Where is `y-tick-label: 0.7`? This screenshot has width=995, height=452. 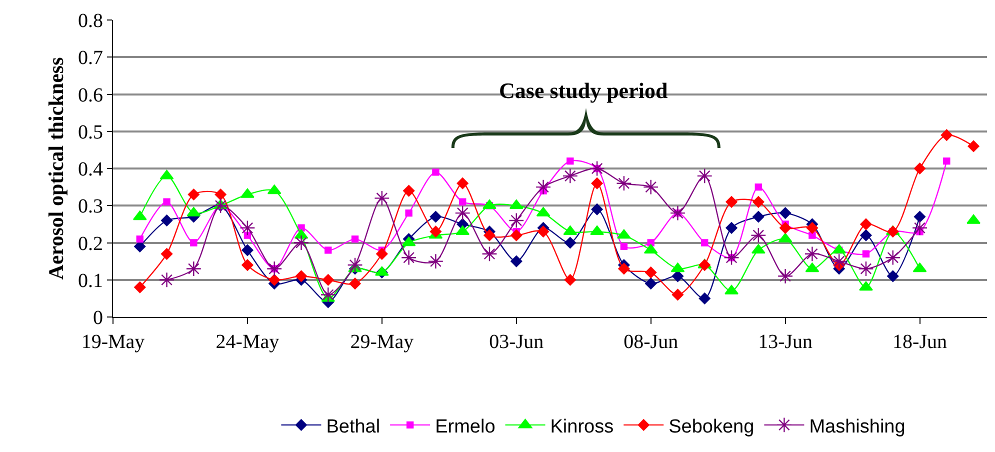 y-tick-label: 0.7 is located at coordinates (90, 58).